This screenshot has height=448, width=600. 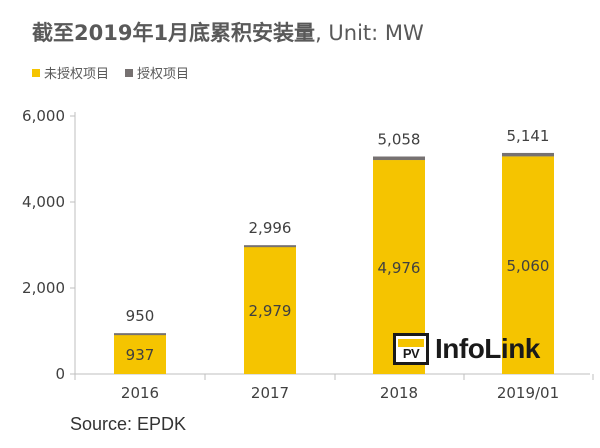 What do you see at coordinates (399, 268) in the screenshot?
I see `bar-segment-label: 4,976` at bounding box center [399, 268].